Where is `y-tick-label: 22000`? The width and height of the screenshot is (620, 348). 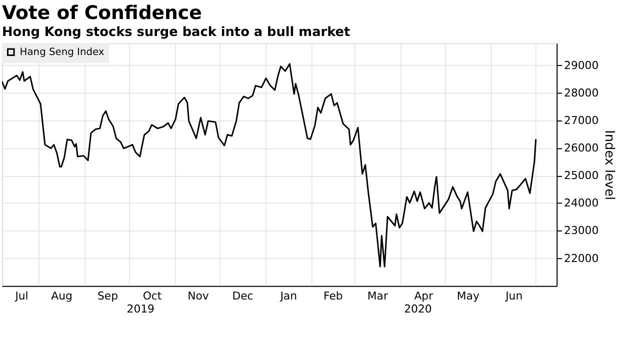 y-tick-label: 22000 is located at coordinates (581, 258).